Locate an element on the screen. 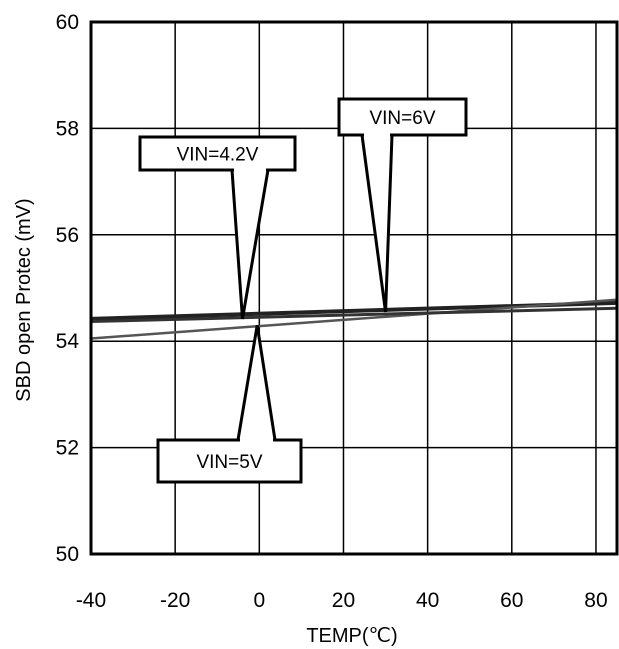  series-lines is located at coordinates (354, 319).